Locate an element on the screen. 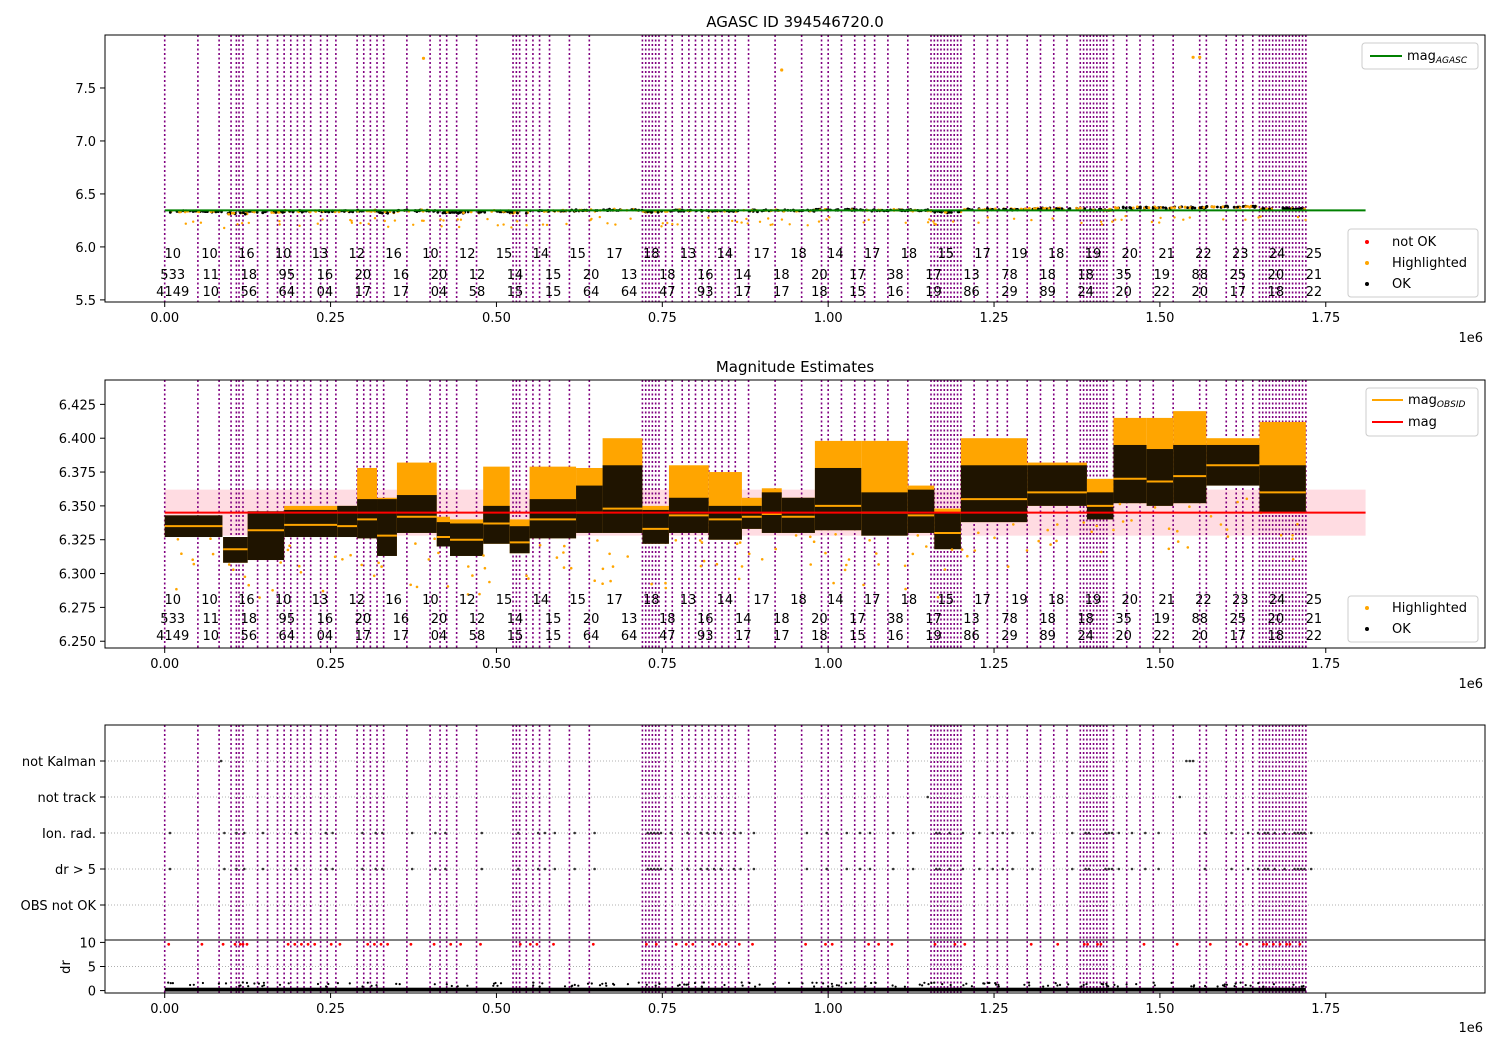  agasc-obsid-label: 20 is located at coordinates (819, 275).